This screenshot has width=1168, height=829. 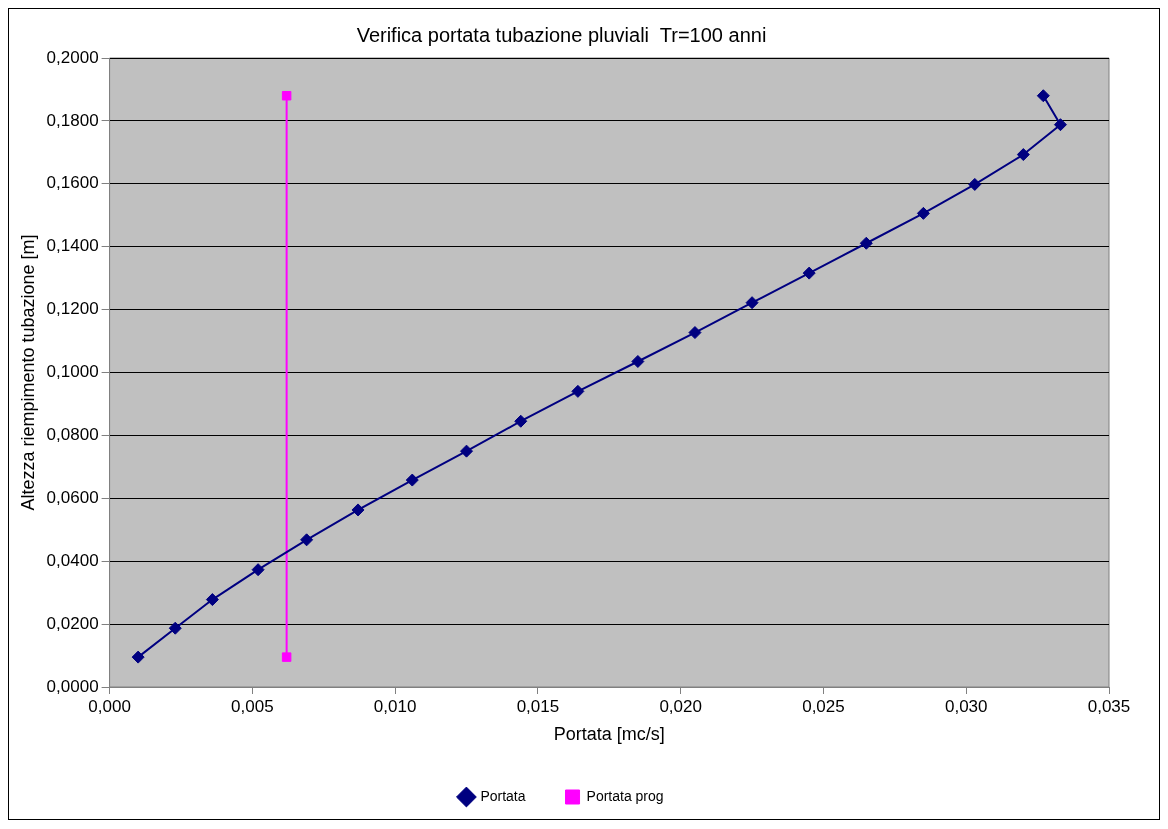 What do you see at coordinates (72, 183) in the screenshot?
I see `y-tick-label: 0,1600` at bounding box center [72, 183].